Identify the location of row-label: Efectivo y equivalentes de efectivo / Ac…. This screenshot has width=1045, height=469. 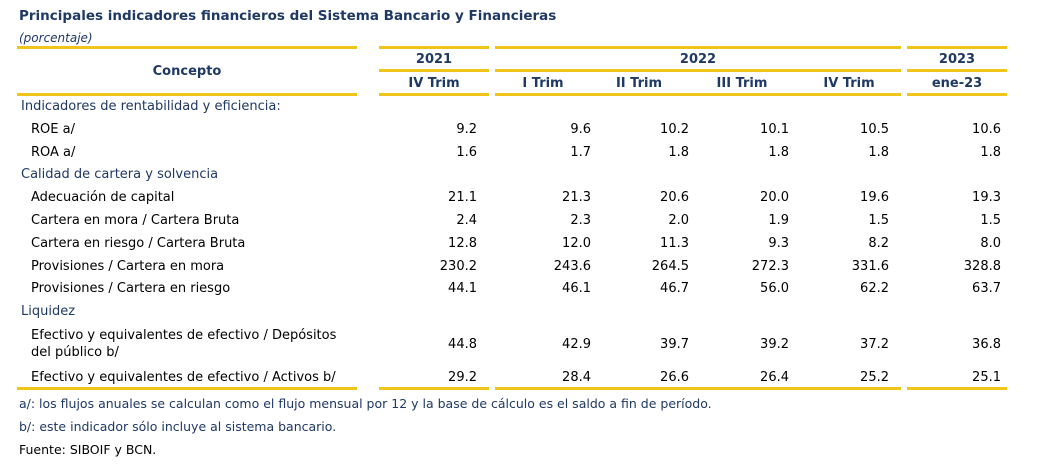
(183, 377).